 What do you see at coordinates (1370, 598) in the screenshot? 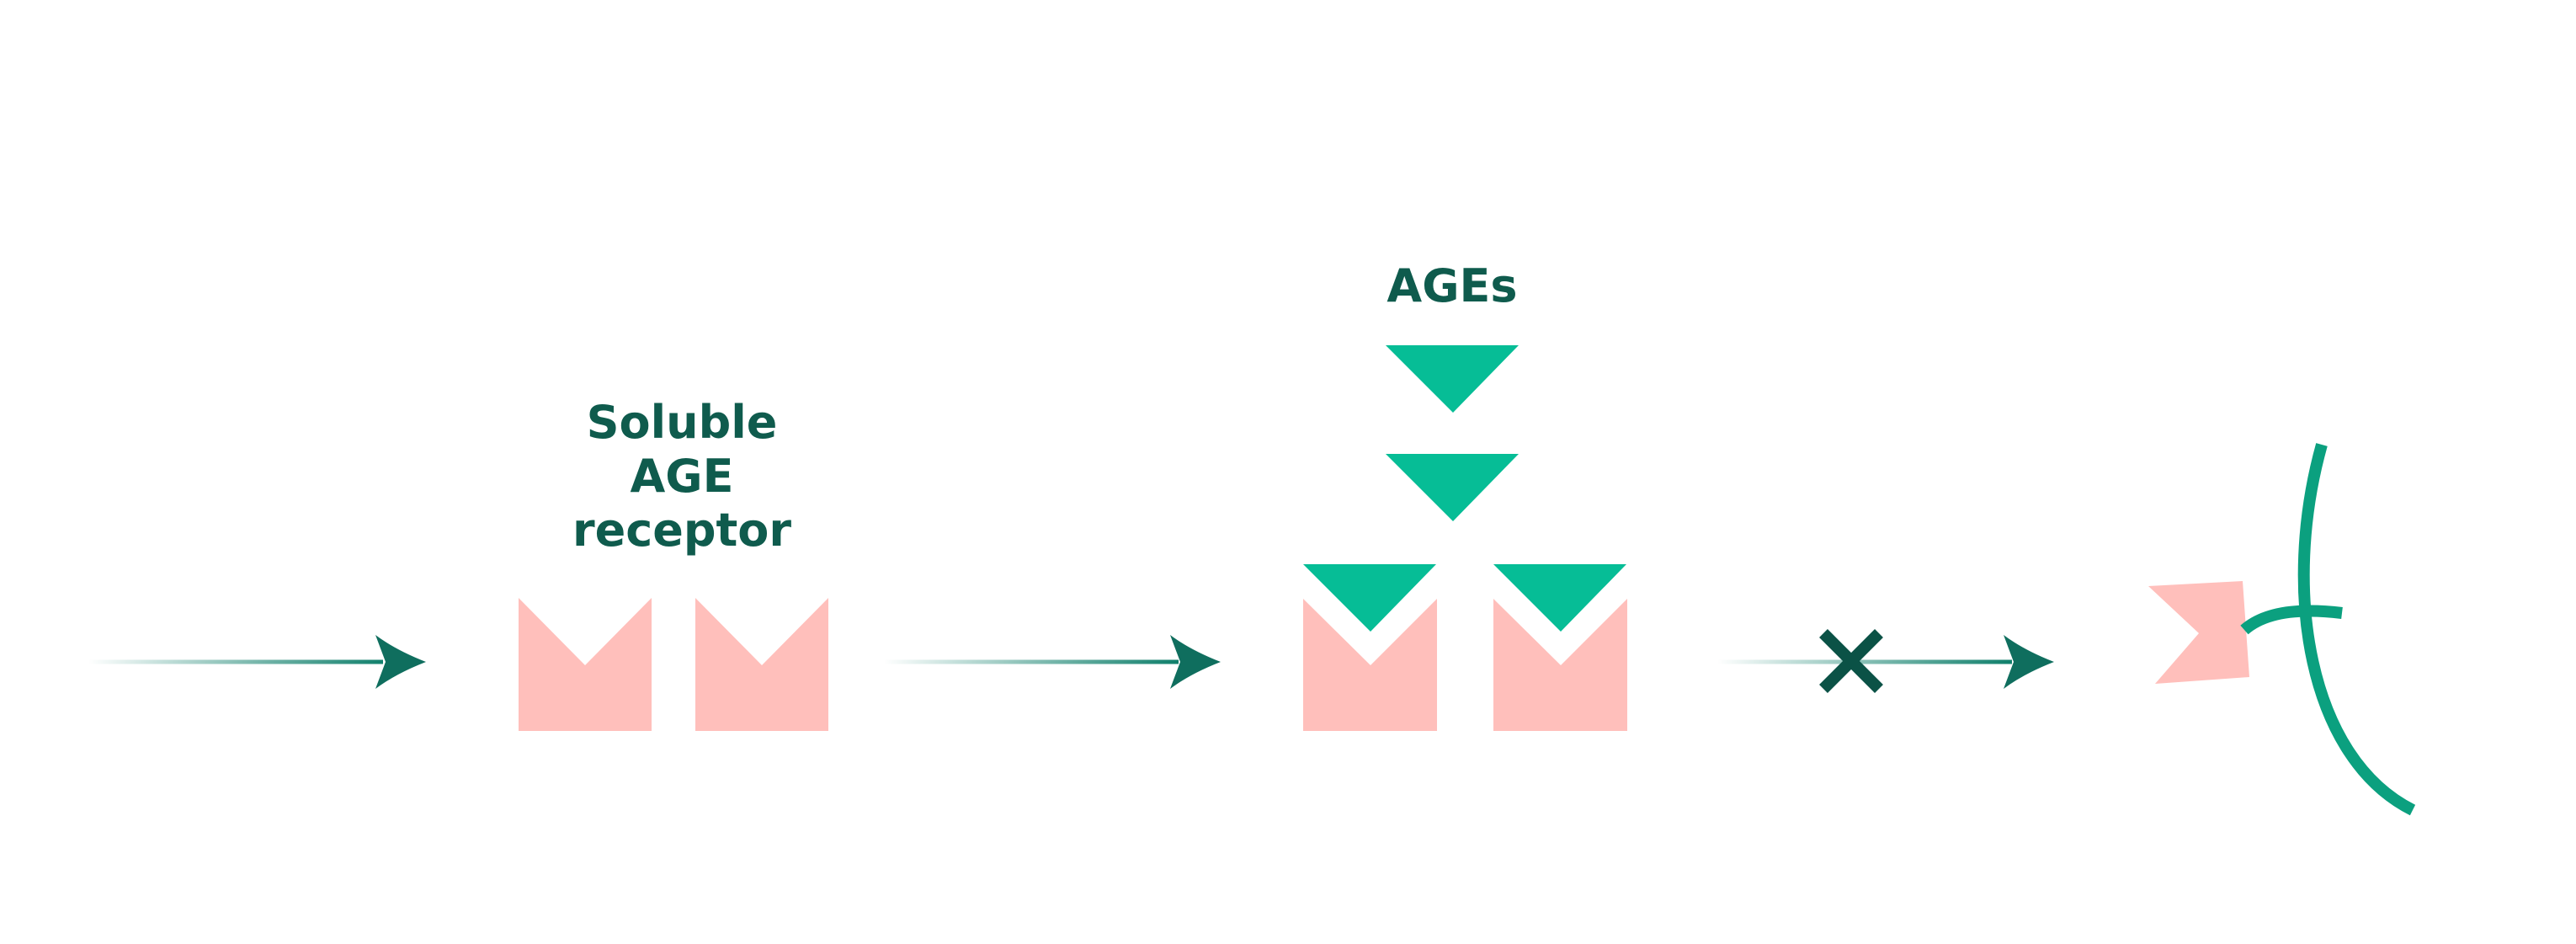
I see `age-bound-left` at bounding box center [1370, 598].